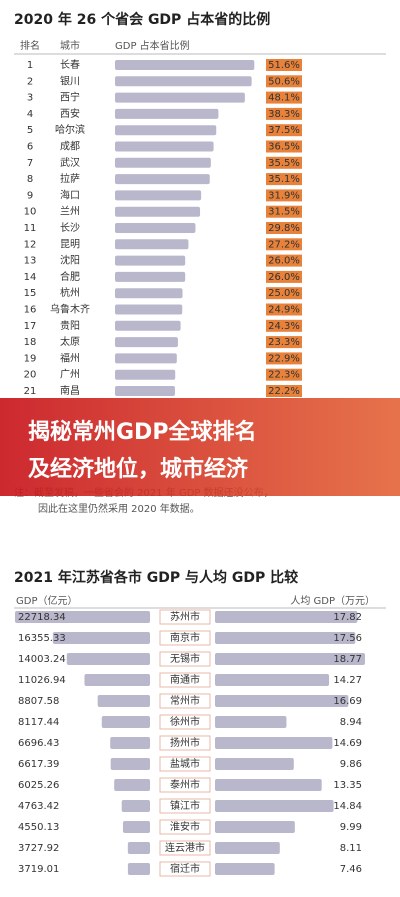 This screenshot has height=897, width=400. I want to click on rank: 7, so click(30, 163).